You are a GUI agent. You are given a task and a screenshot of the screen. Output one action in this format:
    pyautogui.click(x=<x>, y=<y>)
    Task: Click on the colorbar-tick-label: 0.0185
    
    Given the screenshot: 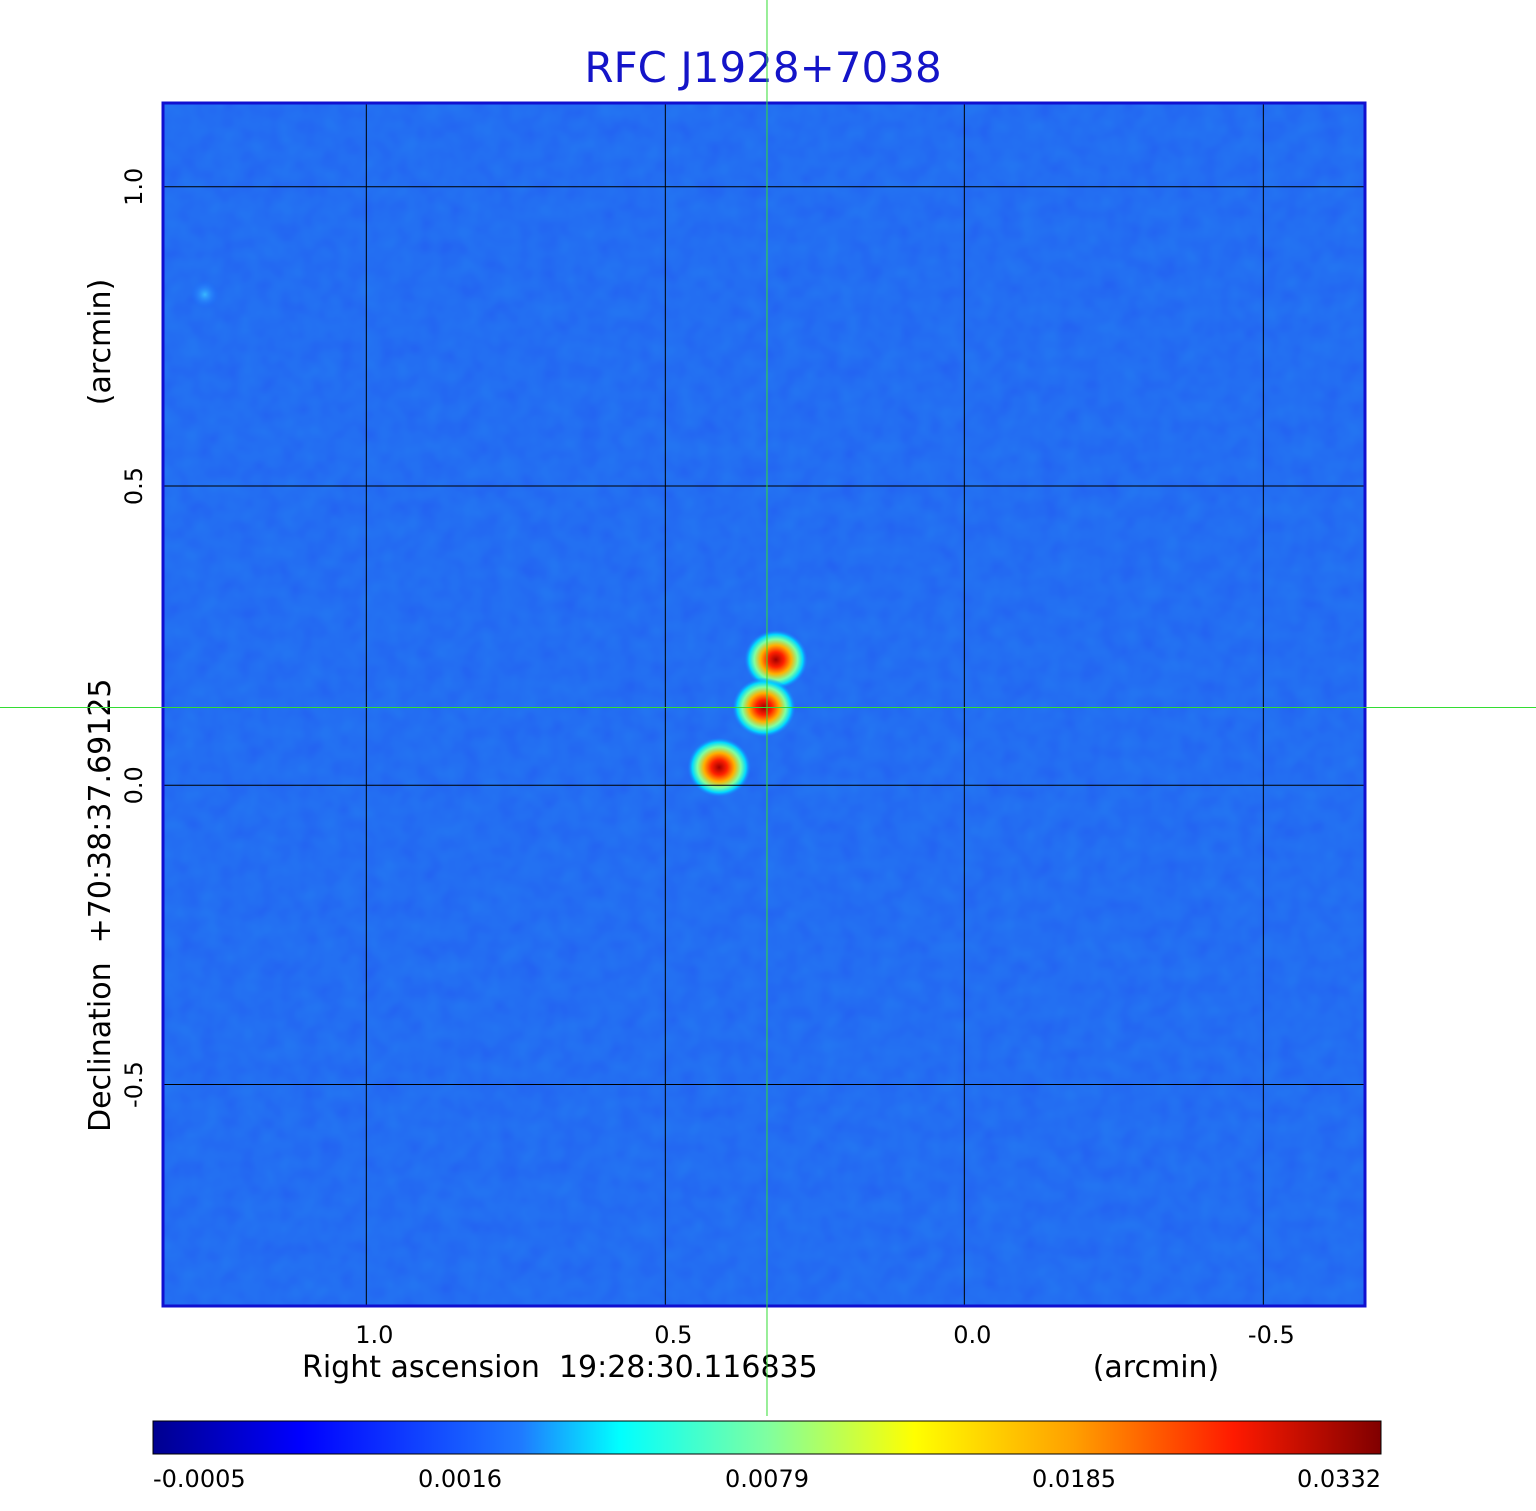 What is the action you would take?
    pyautogui.click(x=1074, y=1479)
    